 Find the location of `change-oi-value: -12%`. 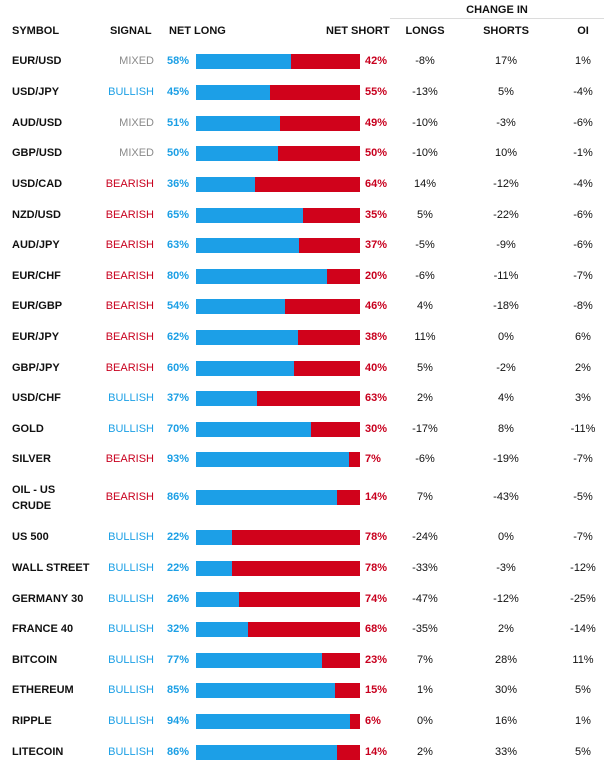

change-oi-value: -12% is located at coordinates (583, 568).